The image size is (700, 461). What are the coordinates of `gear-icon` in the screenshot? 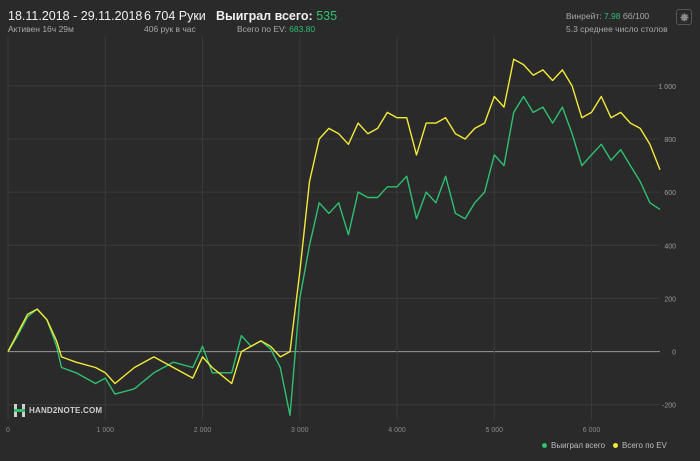 It's located at (684, 16).